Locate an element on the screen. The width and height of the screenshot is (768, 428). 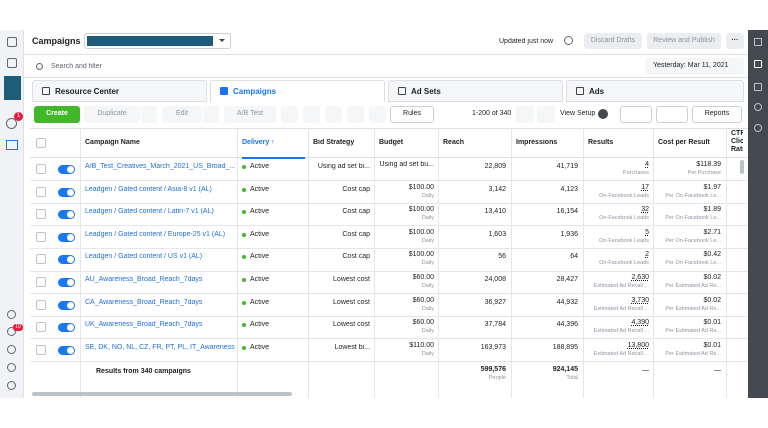
results: 17 is located at coordinates (616, 188).